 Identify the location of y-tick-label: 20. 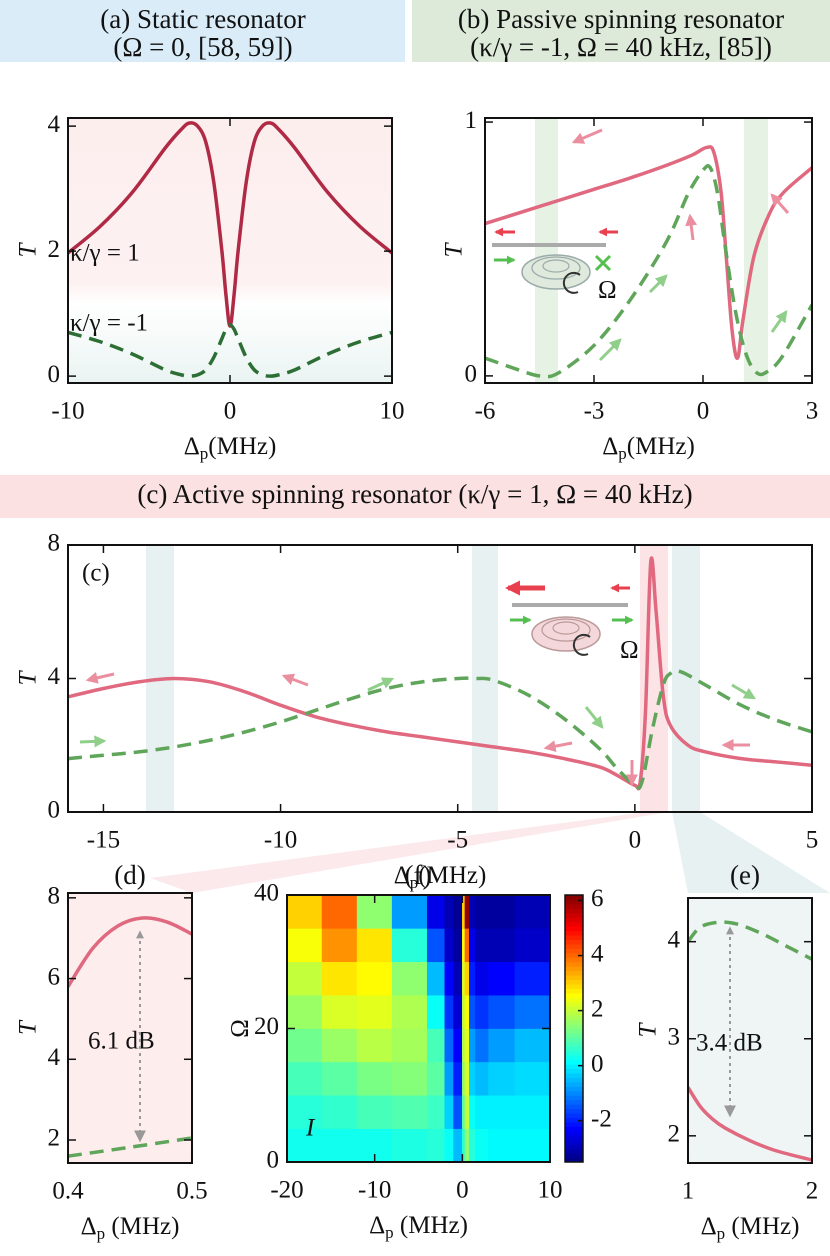
(266, 1026).